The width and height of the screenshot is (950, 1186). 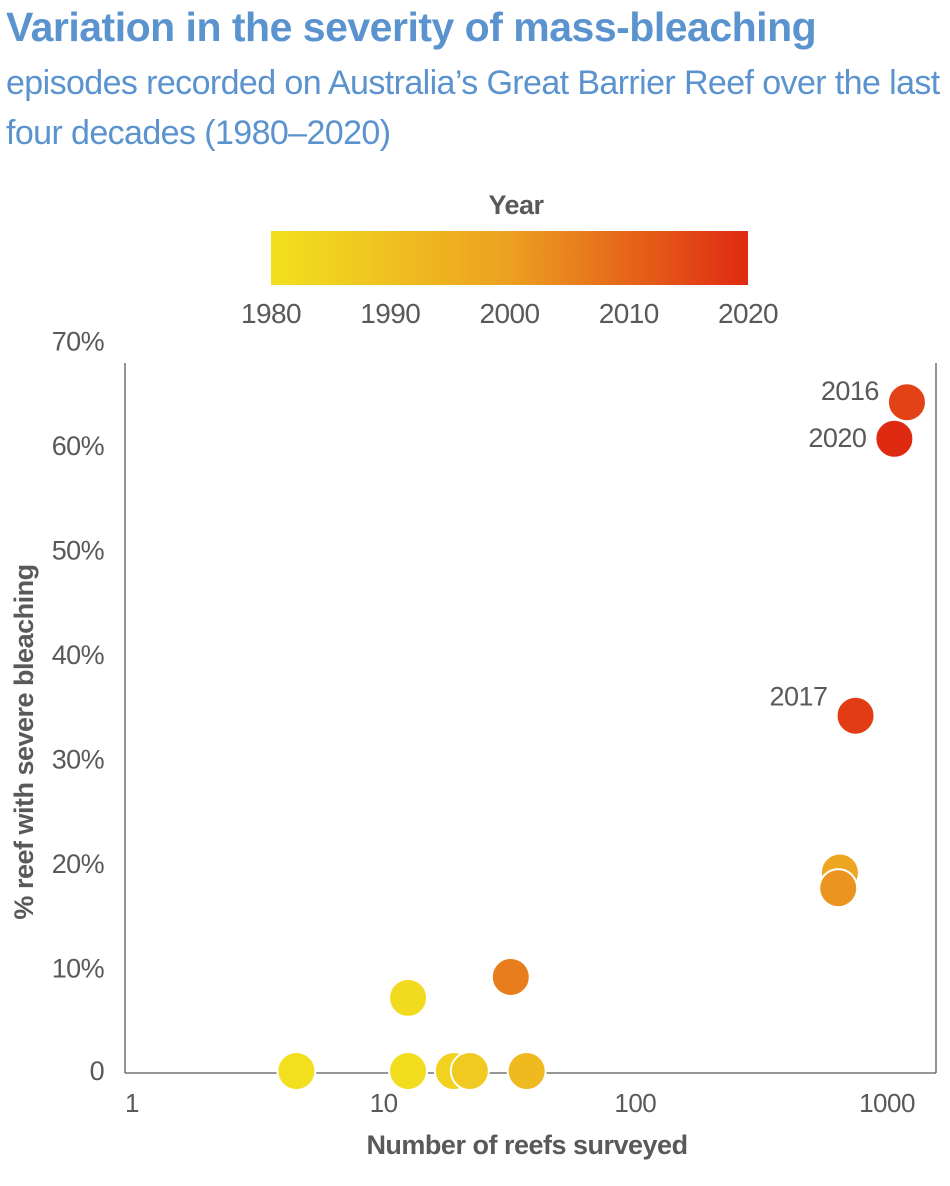 I want to click on colorbar-tick-label: 1980, so click(x=271, y=313).